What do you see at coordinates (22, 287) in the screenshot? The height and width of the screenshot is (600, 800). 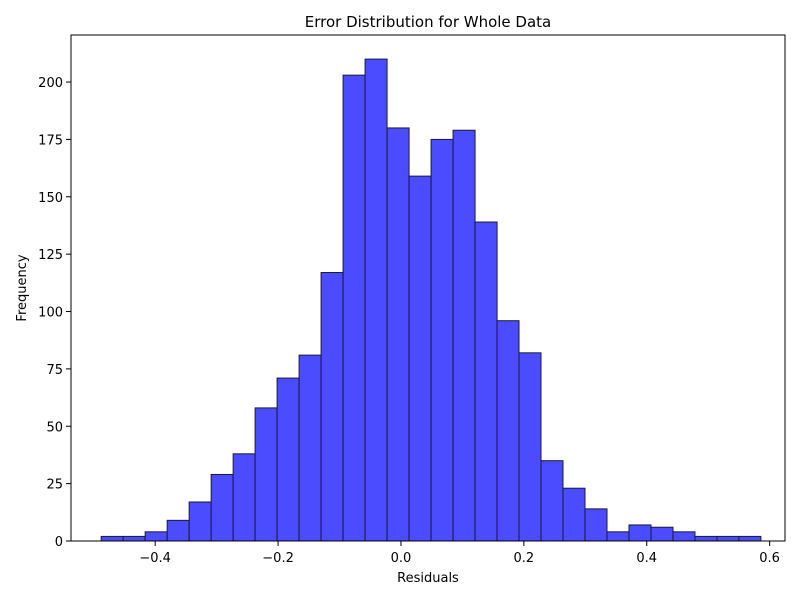 I see `y-axis-label: Frequency` at bounding box center [22, 287].